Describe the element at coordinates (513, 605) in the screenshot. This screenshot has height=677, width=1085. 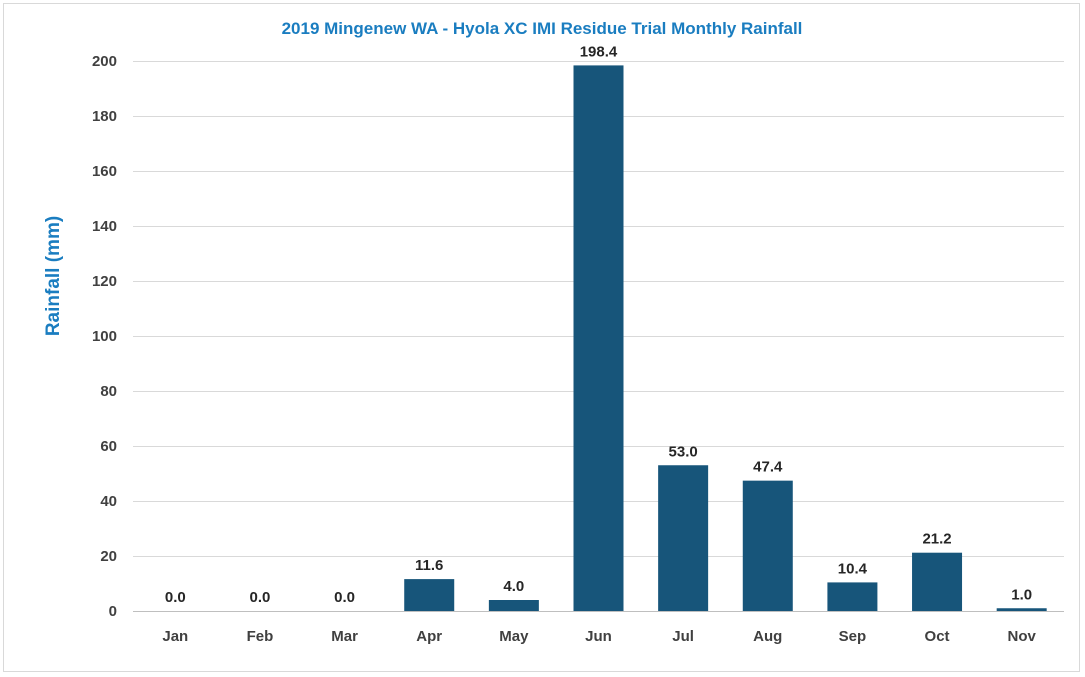
I see `bar-may` at that location.